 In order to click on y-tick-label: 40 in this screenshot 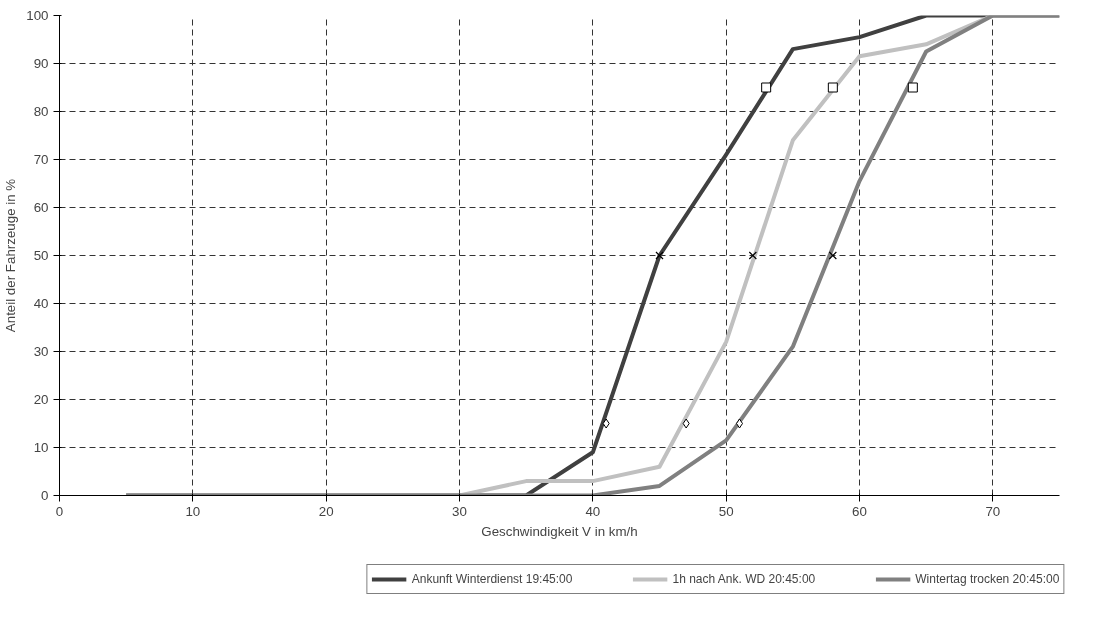, I will do `click(41, 303)`.